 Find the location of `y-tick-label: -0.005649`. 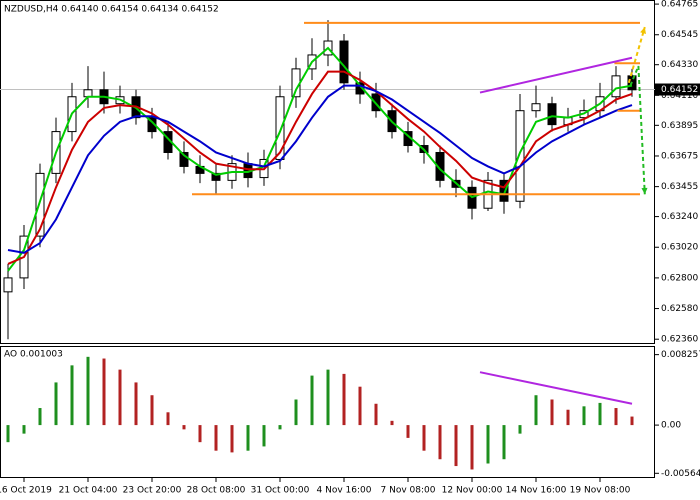

y-tick-label: -0.005649 is located at coordinates (680, 474).